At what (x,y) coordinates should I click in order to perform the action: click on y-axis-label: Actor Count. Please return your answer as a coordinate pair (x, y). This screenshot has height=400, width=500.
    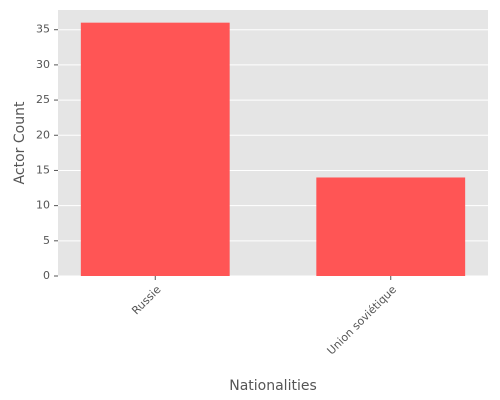
    Looking at the image, I should click on (20, 142).